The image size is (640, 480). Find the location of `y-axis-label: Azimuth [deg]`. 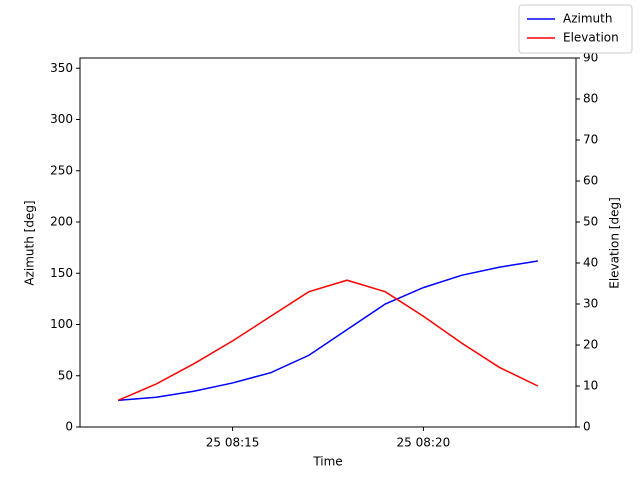

y-axis-label: Azimuth [deg] is located at coordinates (30, 242).